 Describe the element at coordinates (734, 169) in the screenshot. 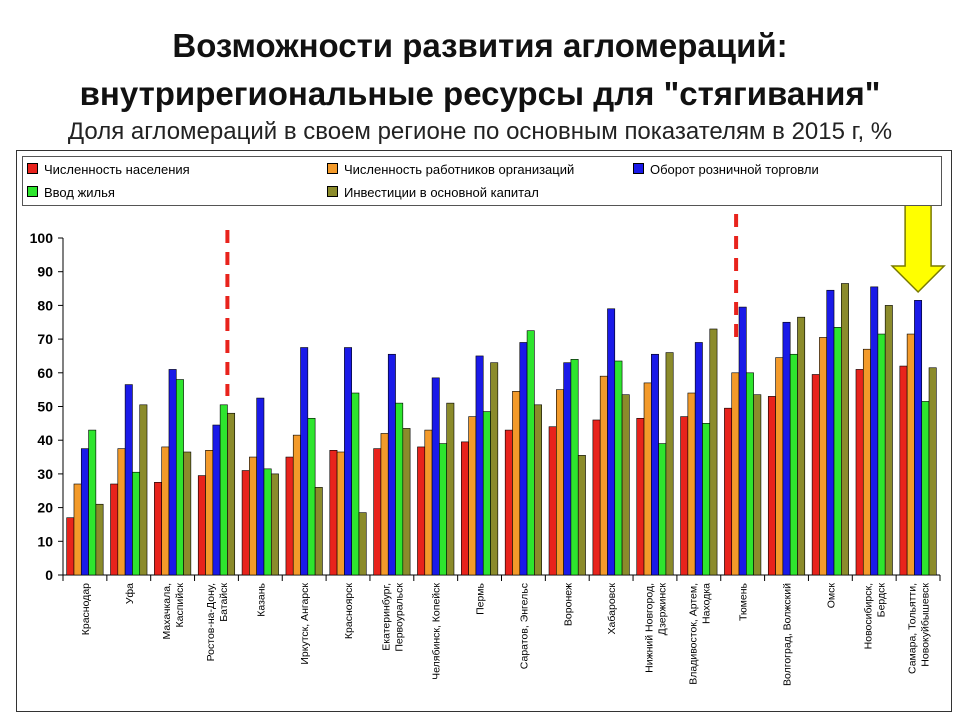

I see `legend-label-retail: Оборот розничной торговли` at that location.